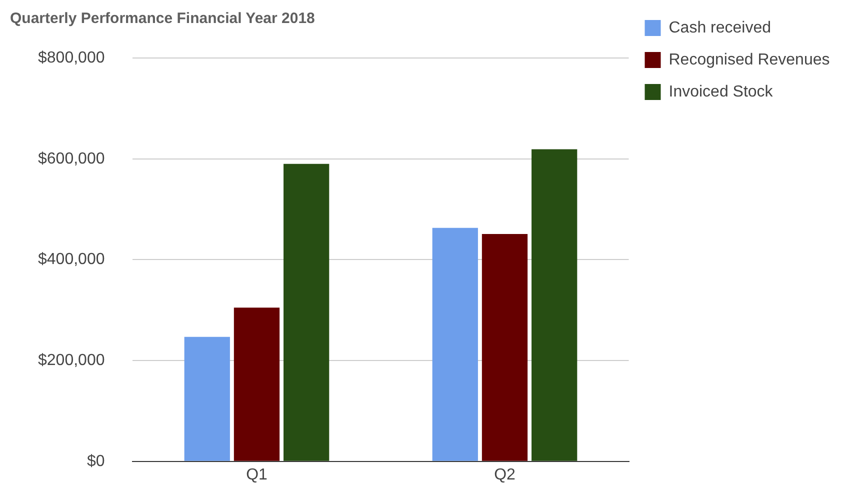 The height and width of the screenshot is (499, 845). Describe the element at coordinates (720, 27) in the screenshot. I see `legend-label: Cash received` at that location.